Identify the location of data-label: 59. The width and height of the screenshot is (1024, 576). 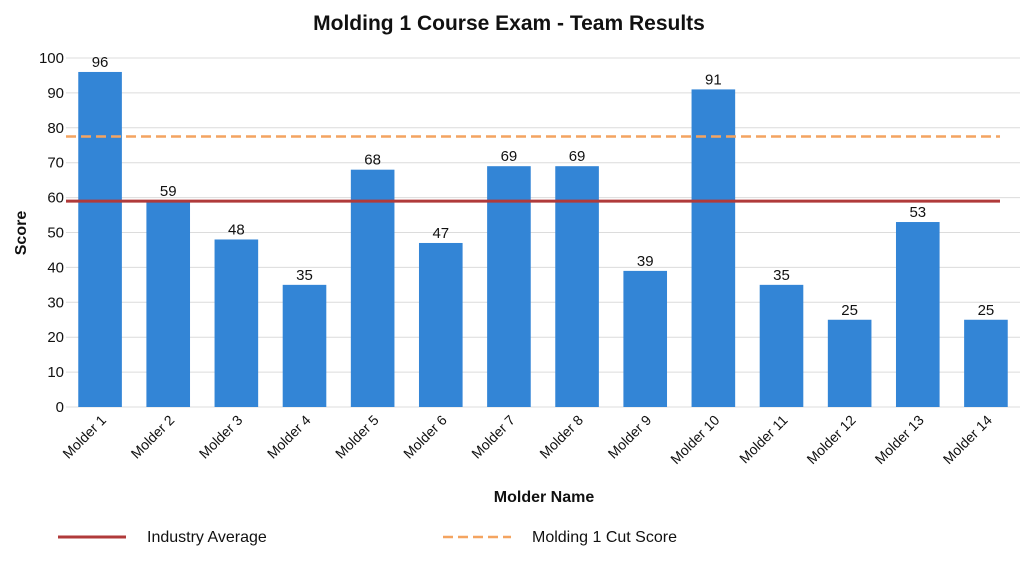
(168, 191).